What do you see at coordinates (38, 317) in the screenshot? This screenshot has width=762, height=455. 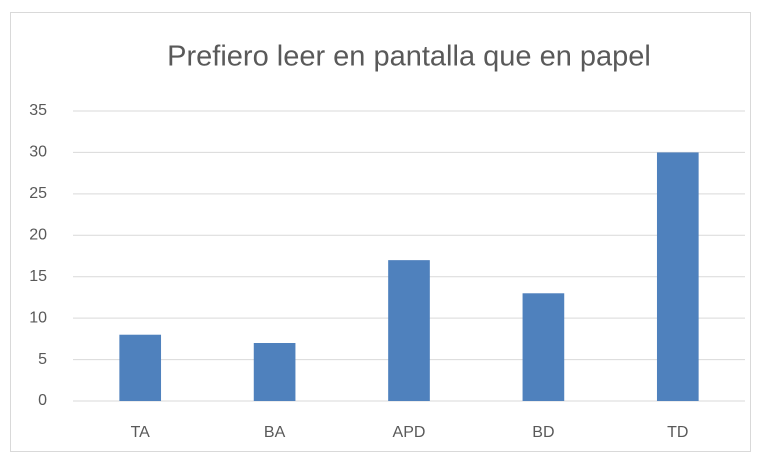 I see `y-tick-label: 10` at bounding box center [38, 317].